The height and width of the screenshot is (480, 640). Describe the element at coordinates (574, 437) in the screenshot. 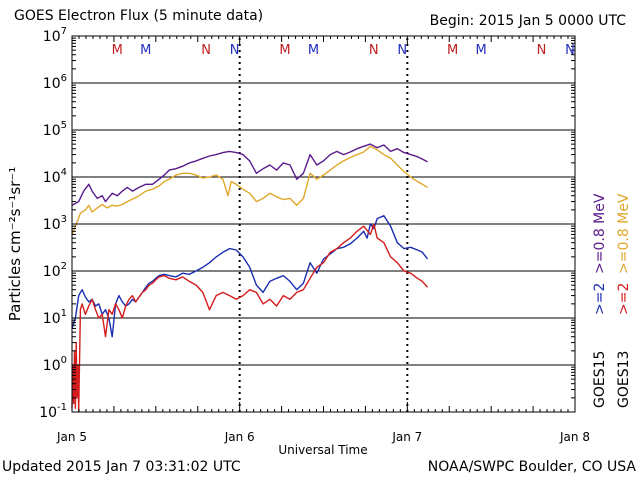

I see `x-tick-label: Jan 8` at that location.